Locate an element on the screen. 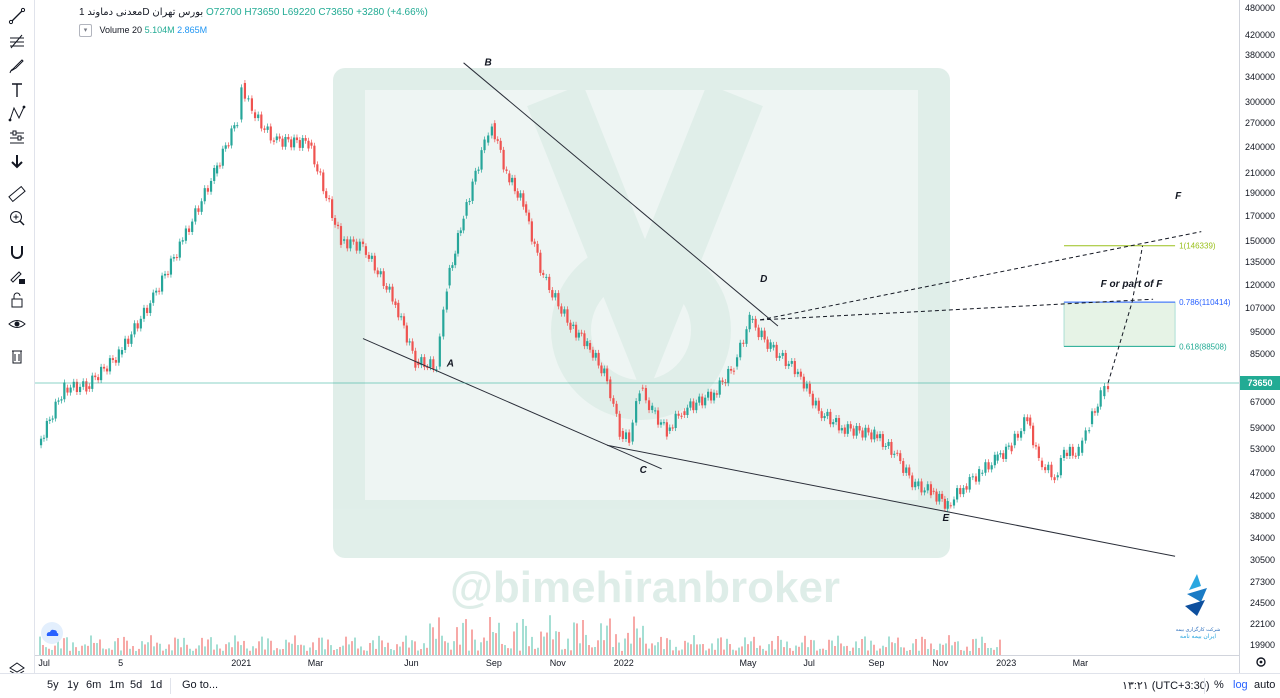 This screenshot has height=698, width=1280. price-tick: 34000 is located at coordinates (1262, 537).